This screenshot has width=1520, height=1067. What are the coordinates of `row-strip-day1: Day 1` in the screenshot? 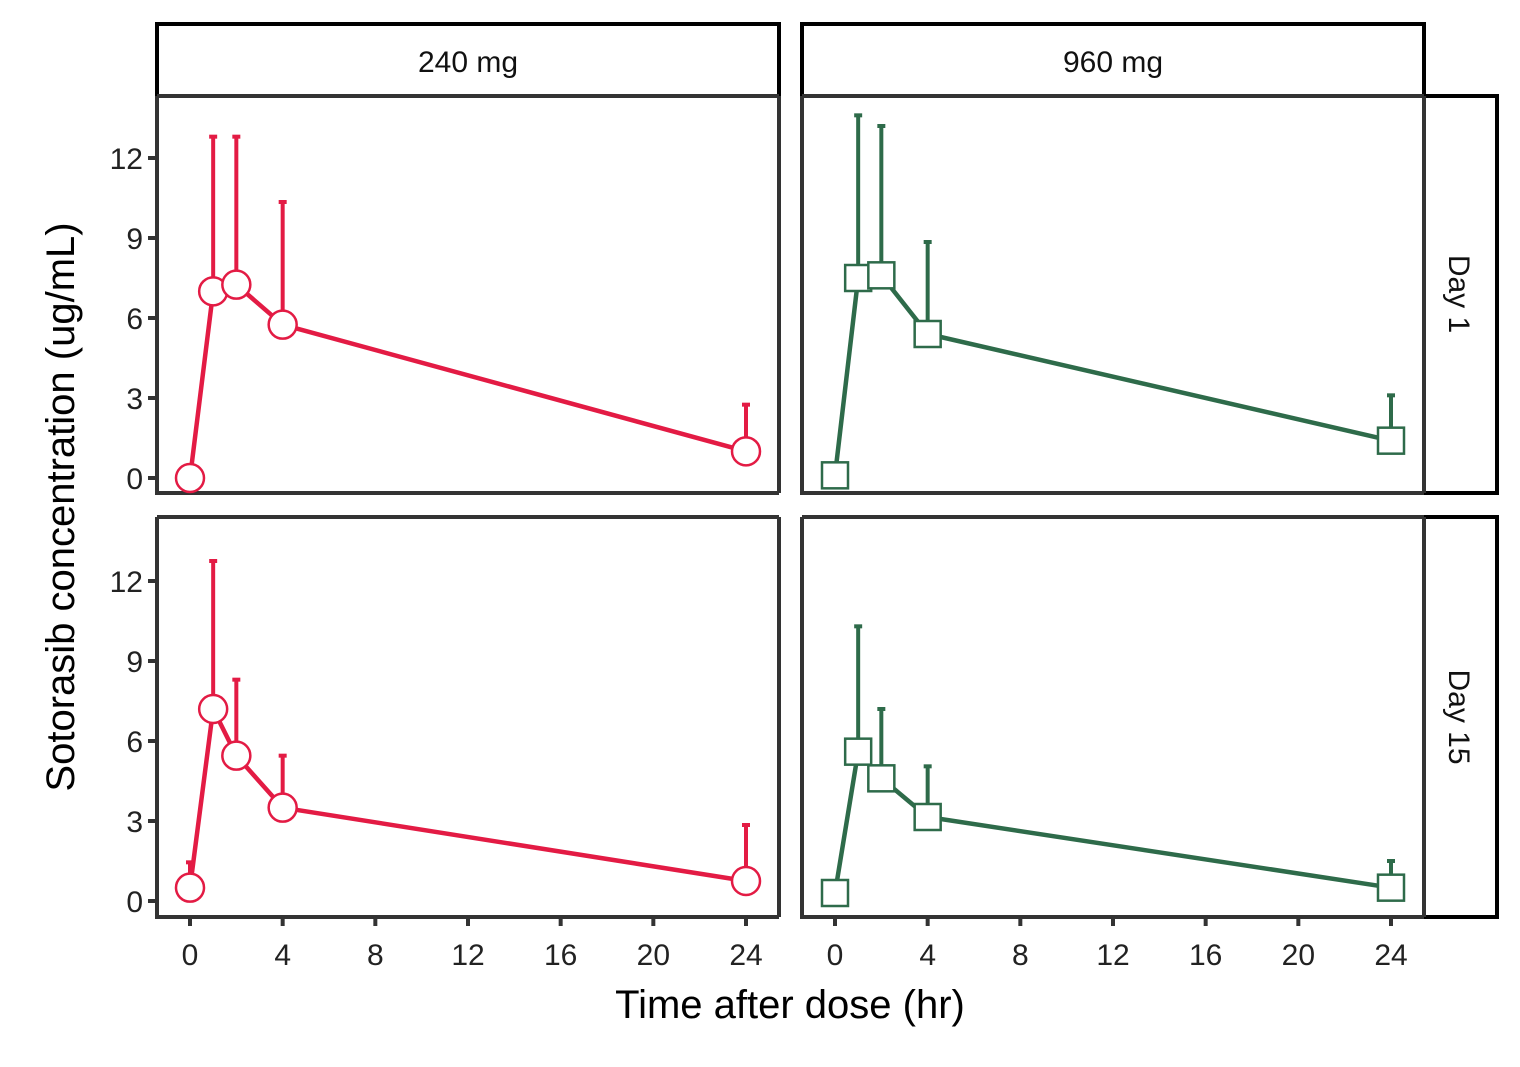 It's located at (1460, 294).